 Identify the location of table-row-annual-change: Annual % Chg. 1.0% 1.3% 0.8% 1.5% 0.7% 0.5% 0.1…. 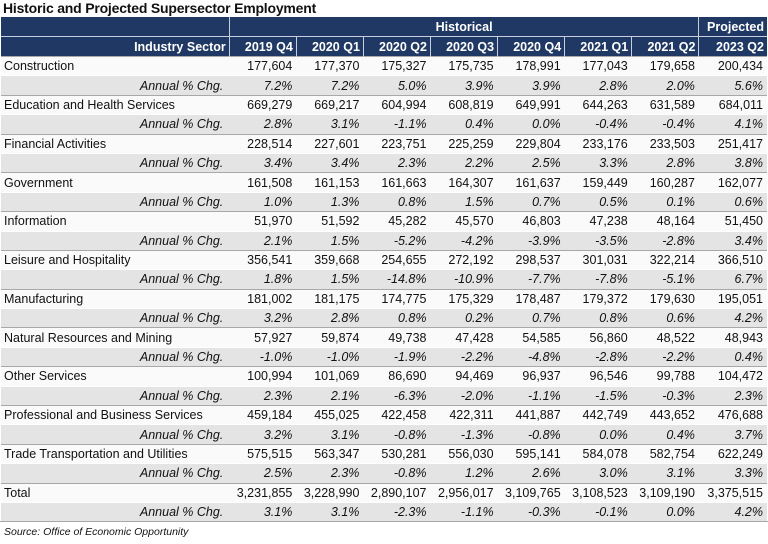
(384, 201).